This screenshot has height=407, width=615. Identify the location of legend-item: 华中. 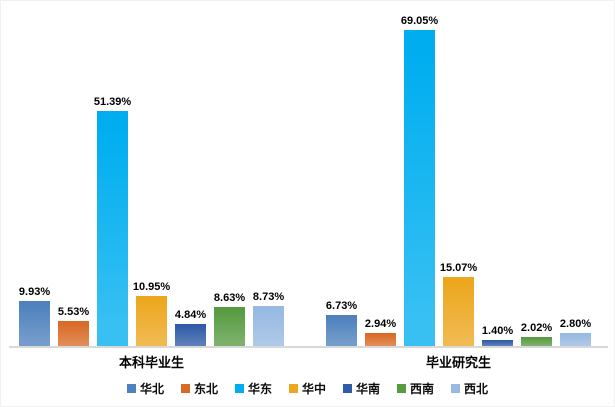
(307, 388).